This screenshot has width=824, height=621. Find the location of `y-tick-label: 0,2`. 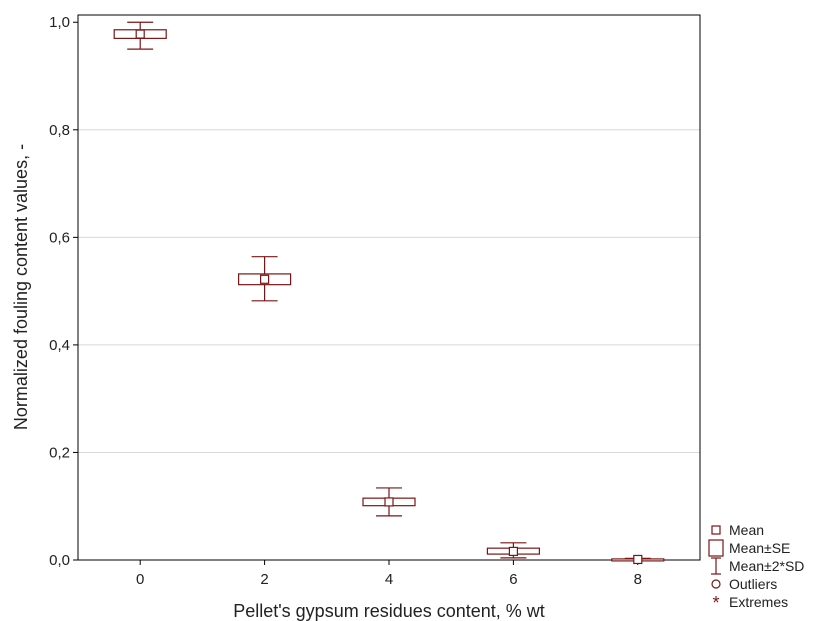

y-tick-label: 0,2 is located at coordinates (59, 452).